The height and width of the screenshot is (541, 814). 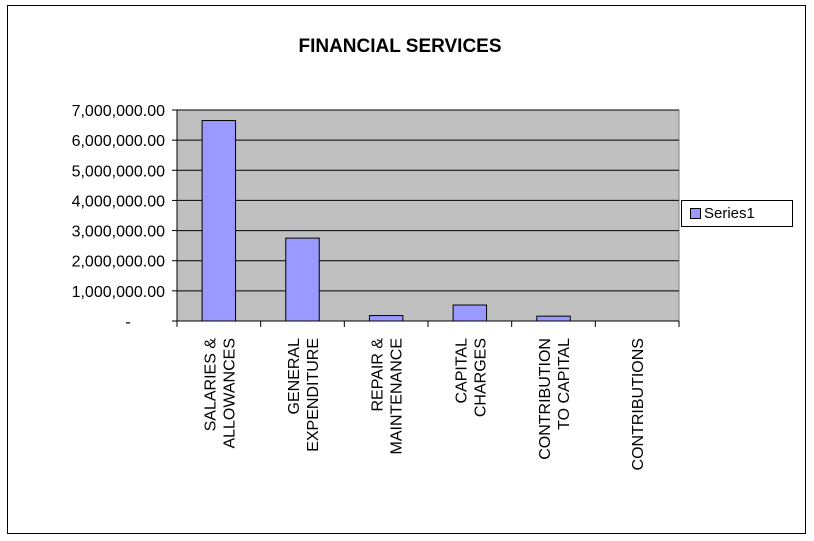 I want to click on legend-label-series1: Series1, so click(x=729, y=213).